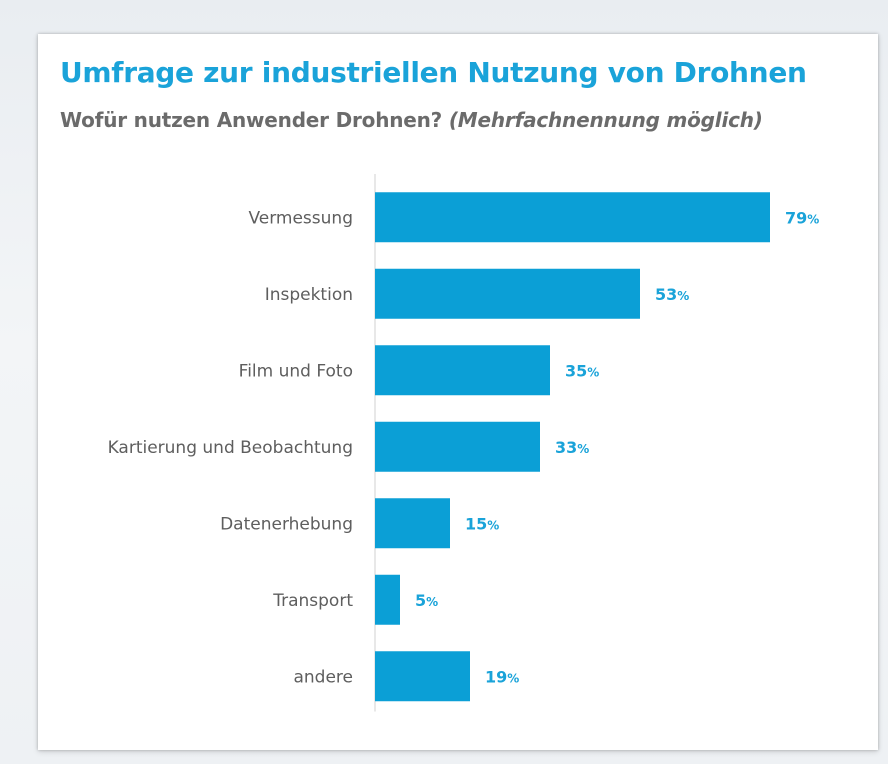 The width and height of the screenshot is (888, 764). What do you see at coordinates (286, 524) in the screenshot?
I see `category-label: Datenerhebung` at bounding box center [286, 524].